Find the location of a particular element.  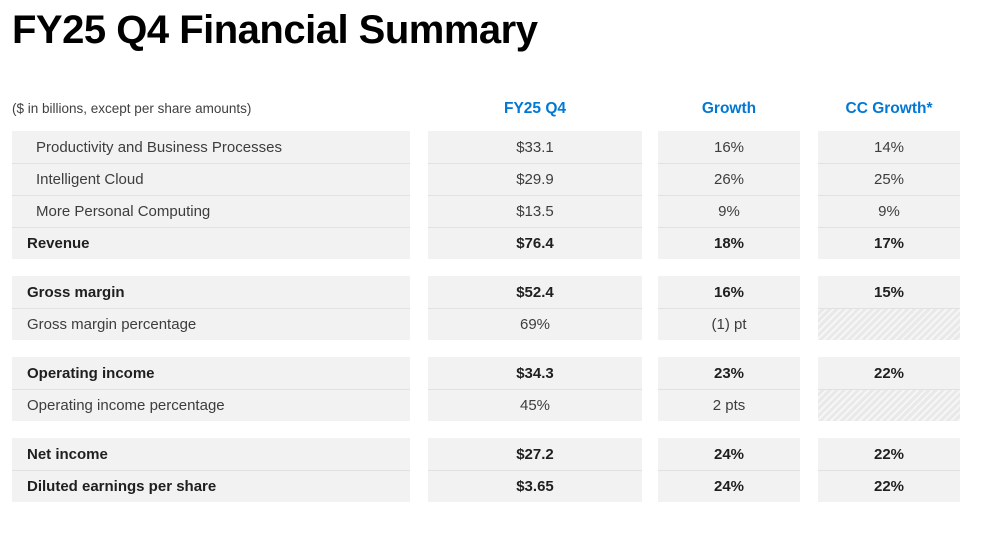

row-label: Intelligent Cloud is located at coordinates (211, 179).